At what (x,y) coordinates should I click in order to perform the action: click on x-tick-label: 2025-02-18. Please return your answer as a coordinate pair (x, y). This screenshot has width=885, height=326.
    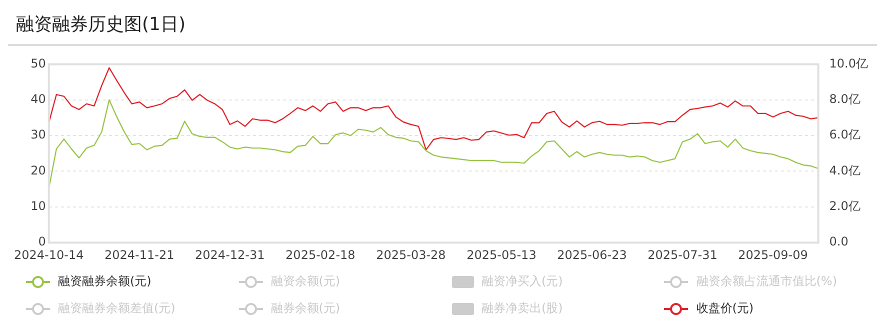
    Looking at the image, I should click on (321, 255).